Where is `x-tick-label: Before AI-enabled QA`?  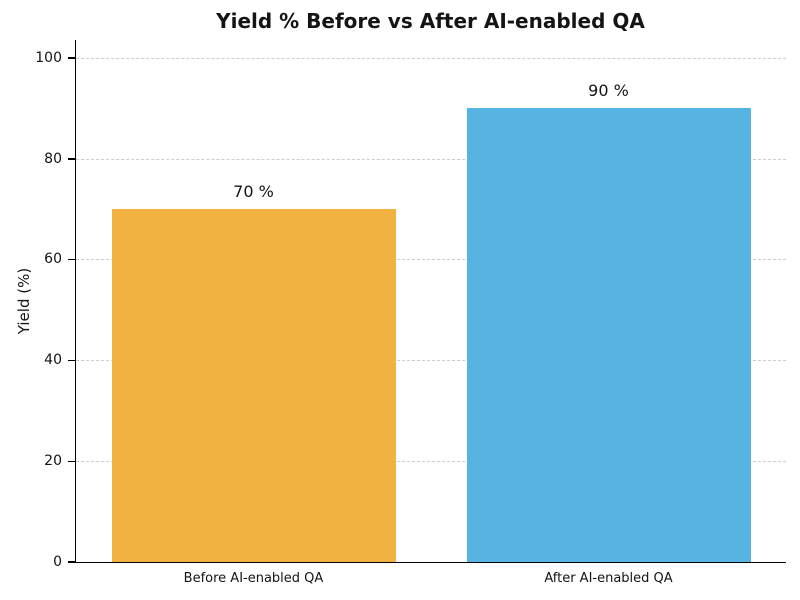 x-tick-label: Before AI-enabled QA is located at coordinates (253, 578).